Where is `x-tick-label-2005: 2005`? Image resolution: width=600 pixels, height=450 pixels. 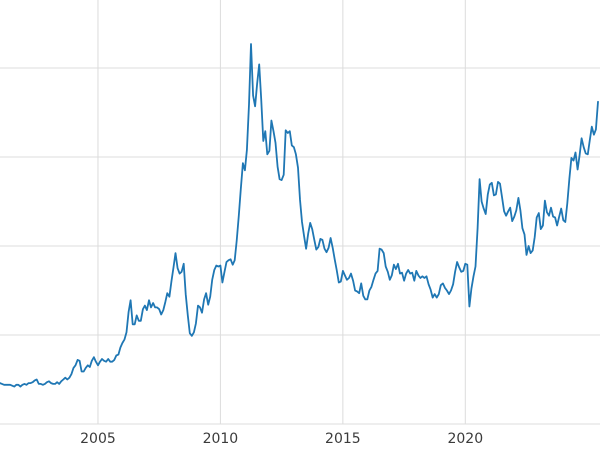 x-tick-label-2005: 2005 is located at coordinates (98, 439).